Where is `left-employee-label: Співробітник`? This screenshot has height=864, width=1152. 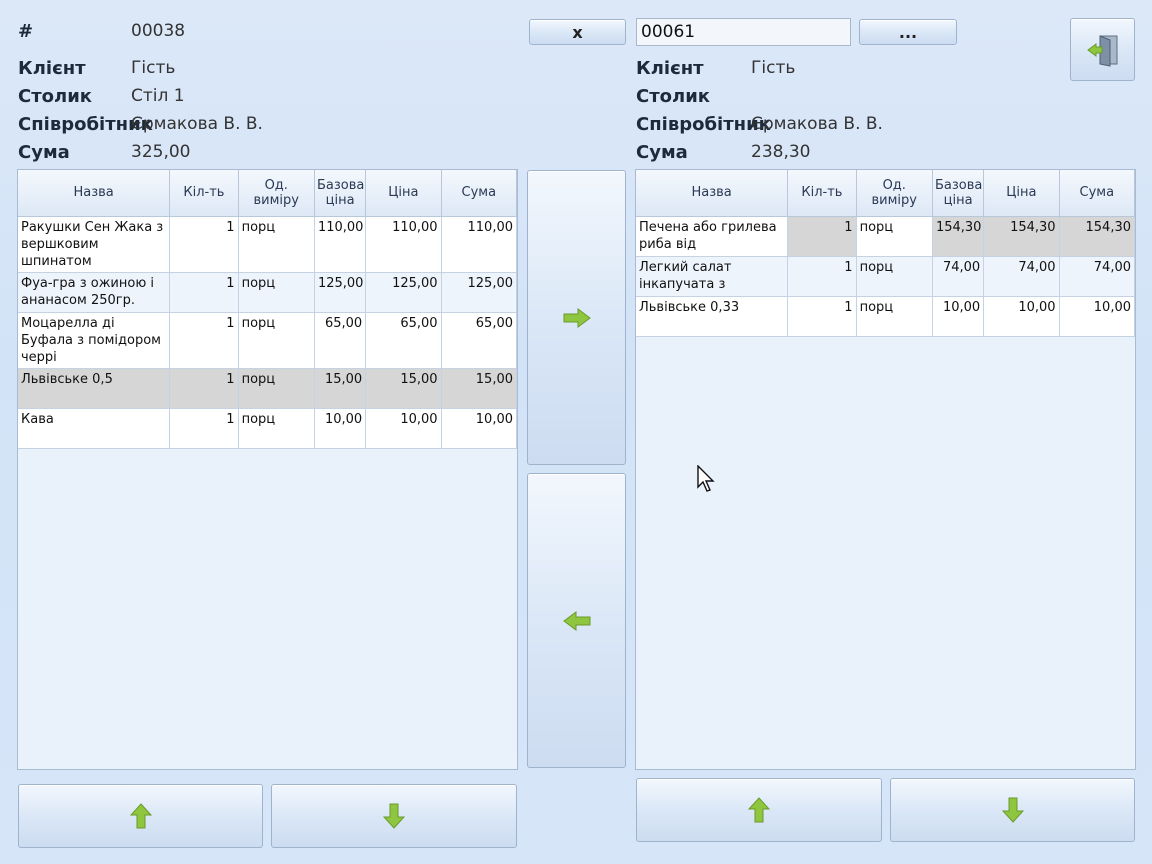
left-employee-label: Співробітник is located at coordinates (85, 124).